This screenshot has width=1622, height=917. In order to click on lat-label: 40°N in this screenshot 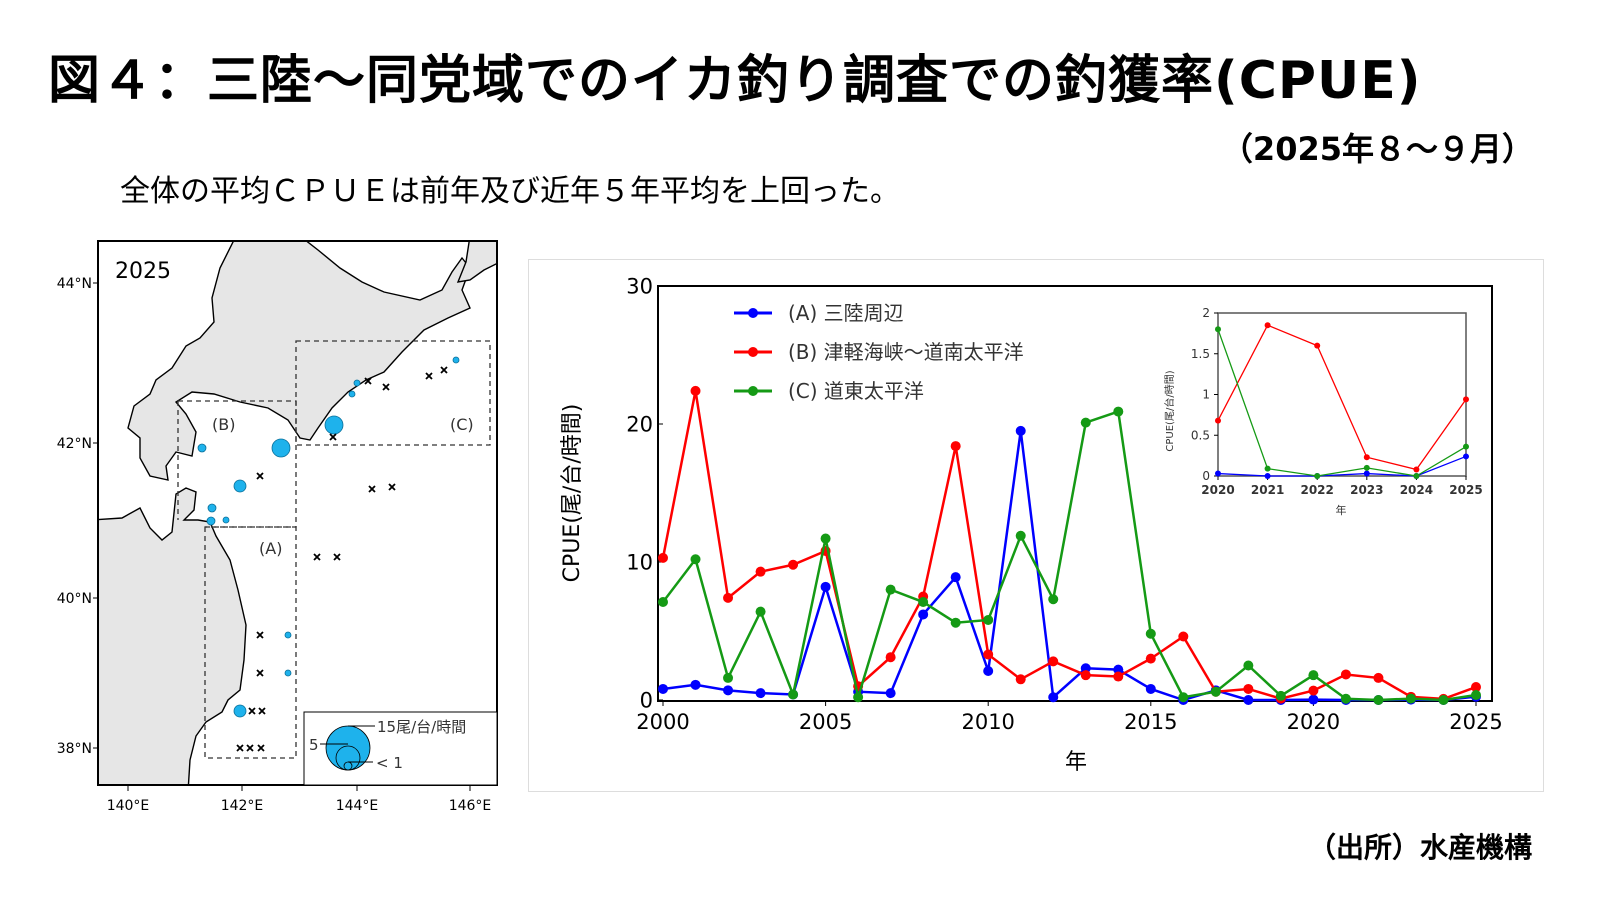, I will do `click(74, 599)`.